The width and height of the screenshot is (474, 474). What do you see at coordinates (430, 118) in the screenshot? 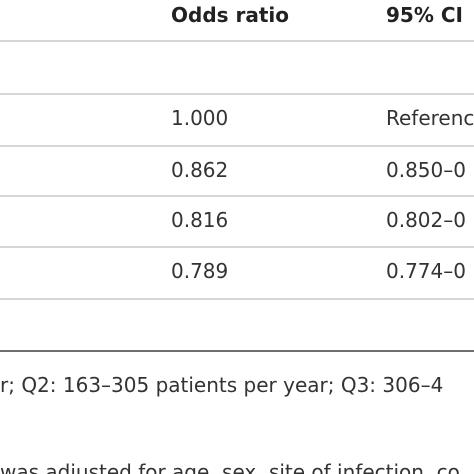
I see `ci-cell: Referenc` at bounding box center [430, 118].